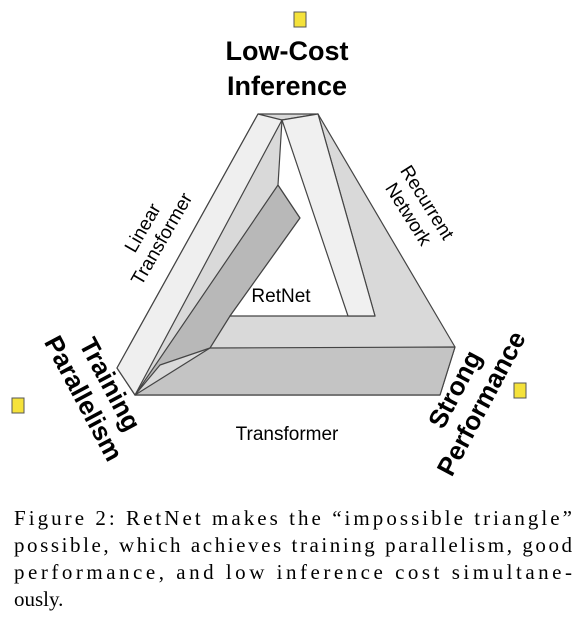 The height and width of the screenshot is (622, 585). What do you see at coordinates (295, 371) in the screenshot?
I see `bottom-face` at bounding box center [295, 371].